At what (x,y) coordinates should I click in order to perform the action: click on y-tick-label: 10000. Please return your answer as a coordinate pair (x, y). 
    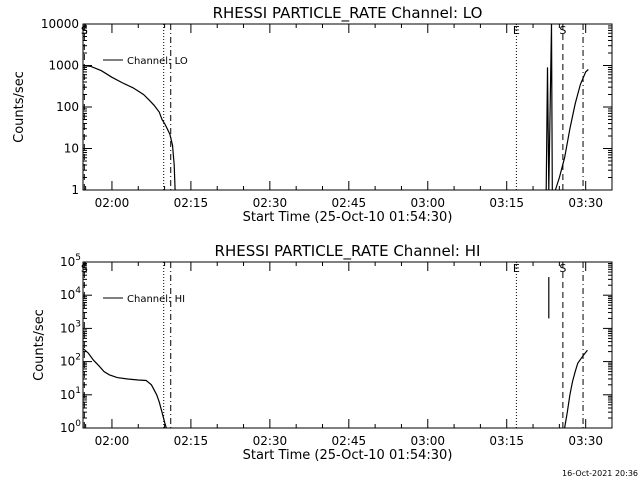
    Looking at the image, I should click on (60, 24).